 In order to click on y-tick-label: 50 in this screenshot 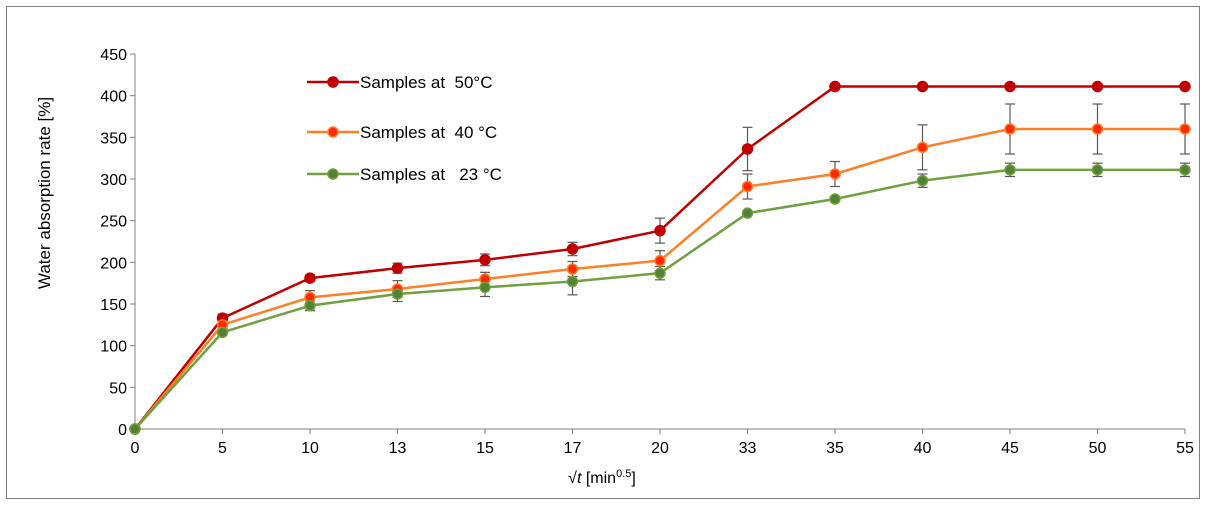, I will do `click(118, 388)`.